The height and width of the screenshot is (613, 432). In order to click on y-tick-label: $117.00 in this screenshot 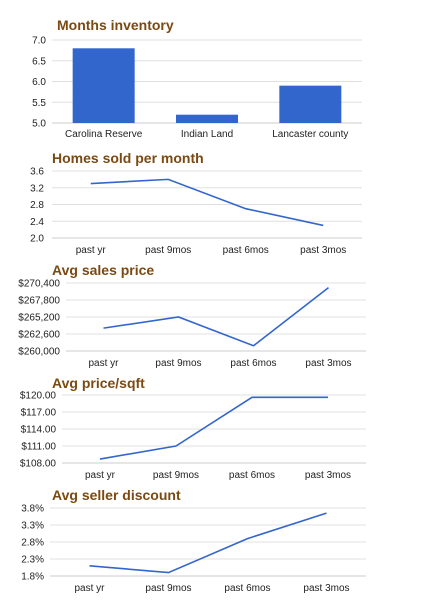, I will do `click(39, 413)`.